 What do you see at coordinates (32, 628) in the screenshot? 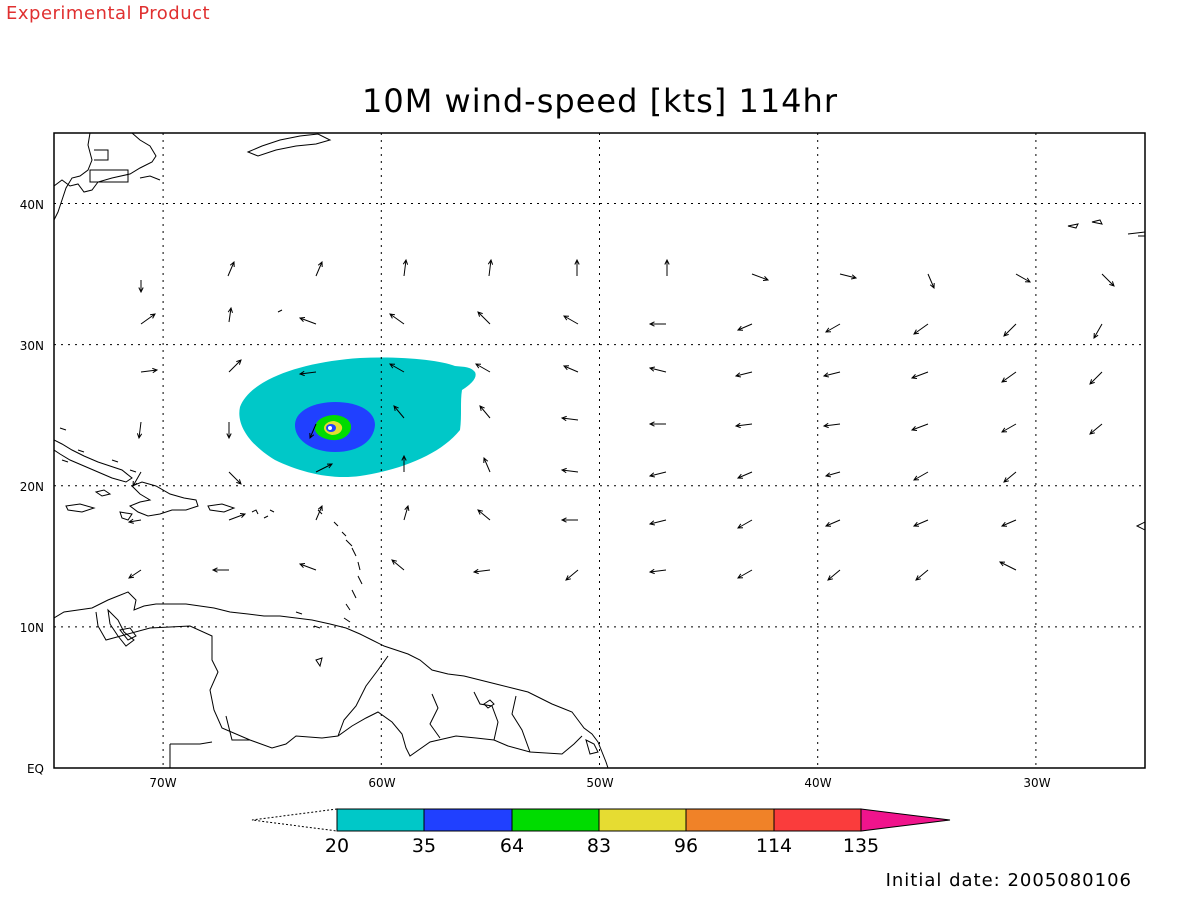
I see `lat-tick-label: 10N` at bounding box center [32, 628].